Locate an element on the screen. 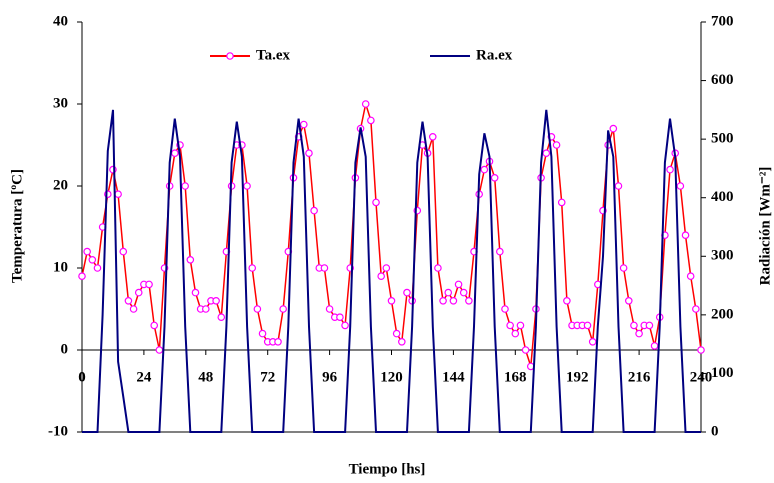 This screenshot has height=483, width=774. legend-label: Ta.ex is located at coordinates (273, 55).